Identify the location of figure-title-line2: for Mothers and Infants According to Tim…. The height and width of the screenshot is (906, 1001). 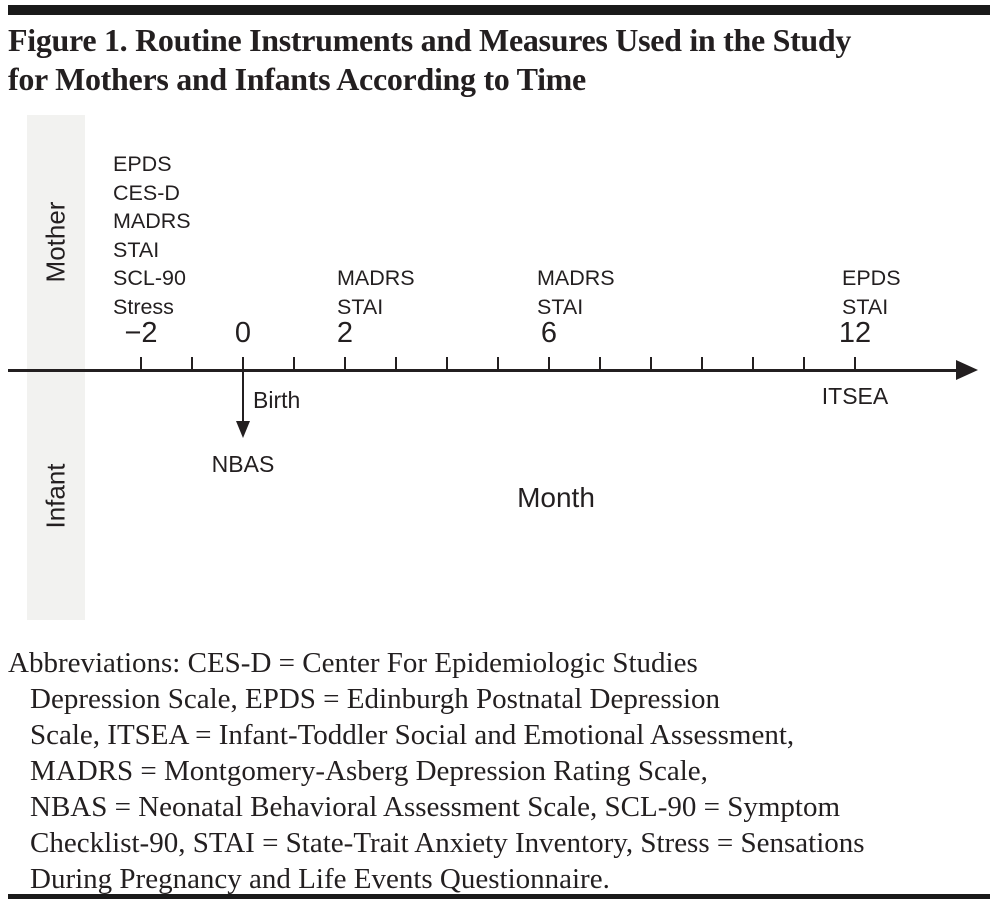
(297, 79).